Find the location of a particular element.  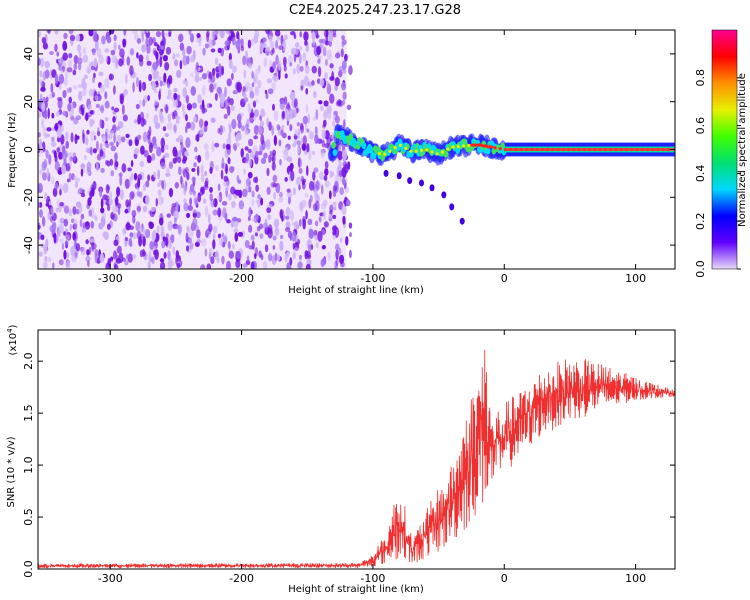

spectrogram-y-tick-label: 0 is located at coordinates (28, 149).